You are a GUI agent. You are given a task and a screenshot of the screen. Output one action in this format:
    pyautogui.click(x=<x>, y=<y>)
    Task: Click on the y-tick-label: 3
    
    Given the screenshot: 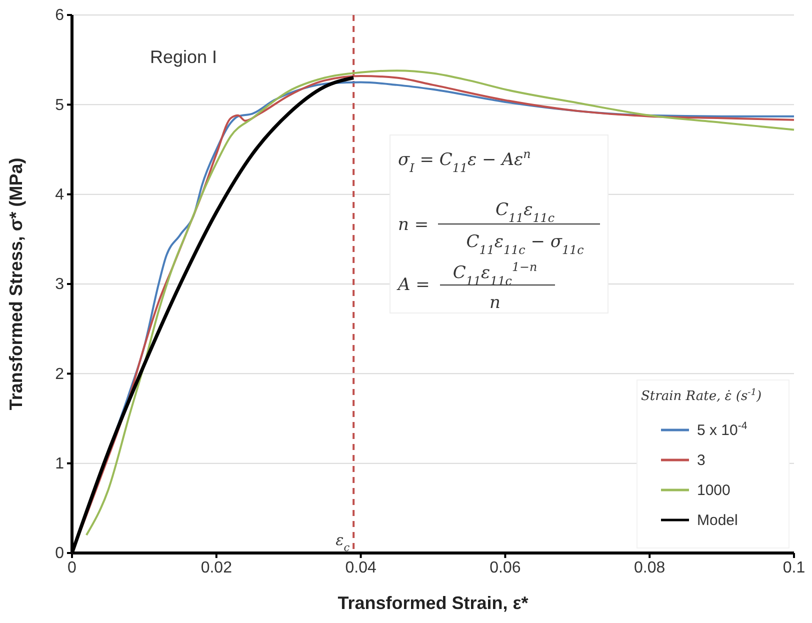 What is the action you would take?
    pyautogui.click(x=59, y=285)
    